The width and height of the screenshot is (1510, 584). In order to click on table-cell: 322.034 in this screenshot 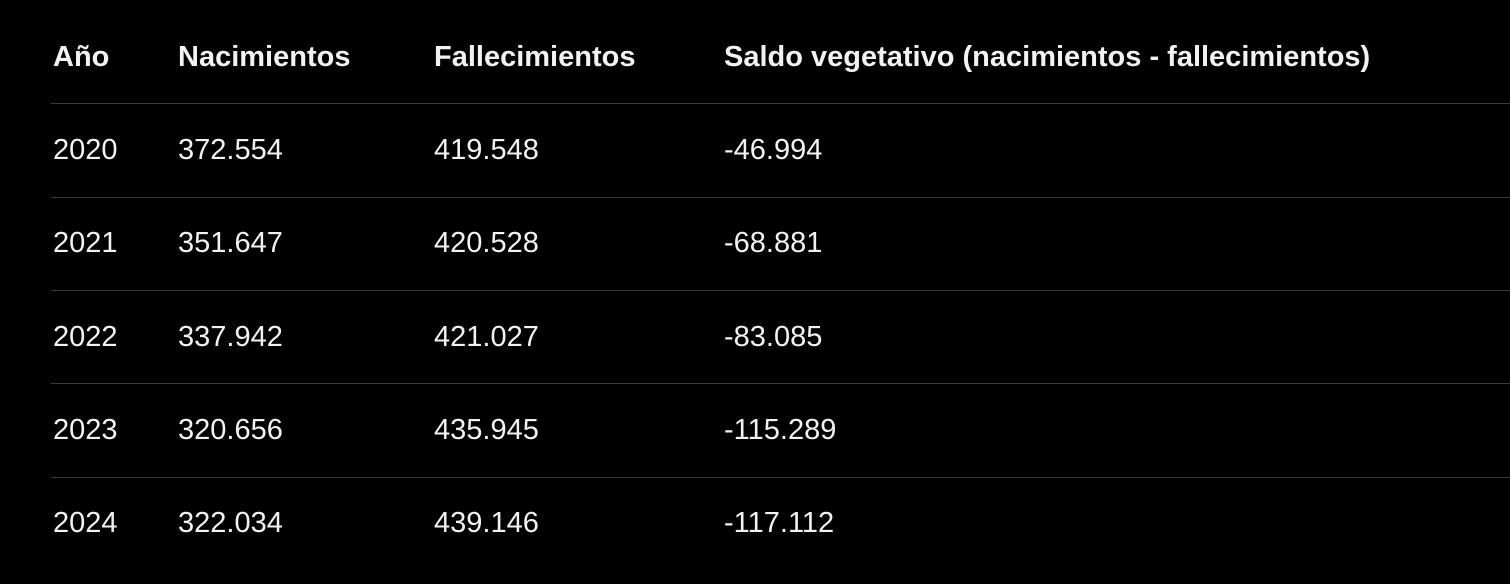, I will do `click(230, 523)`.